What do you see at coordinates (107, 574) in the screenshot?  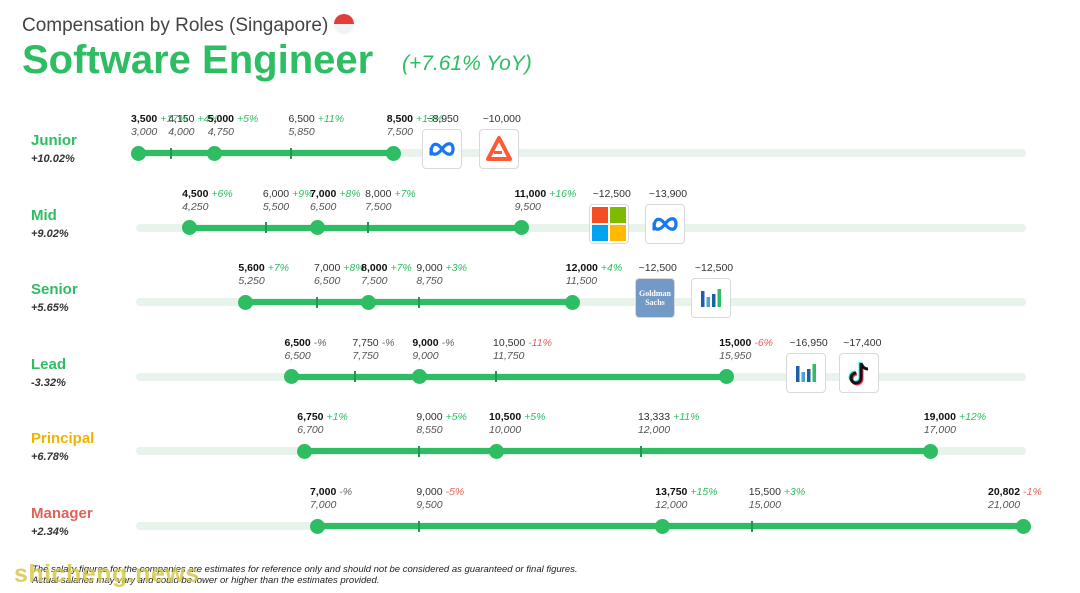 I see `watermark: shicheng.news` at bounding box center [107, 574].